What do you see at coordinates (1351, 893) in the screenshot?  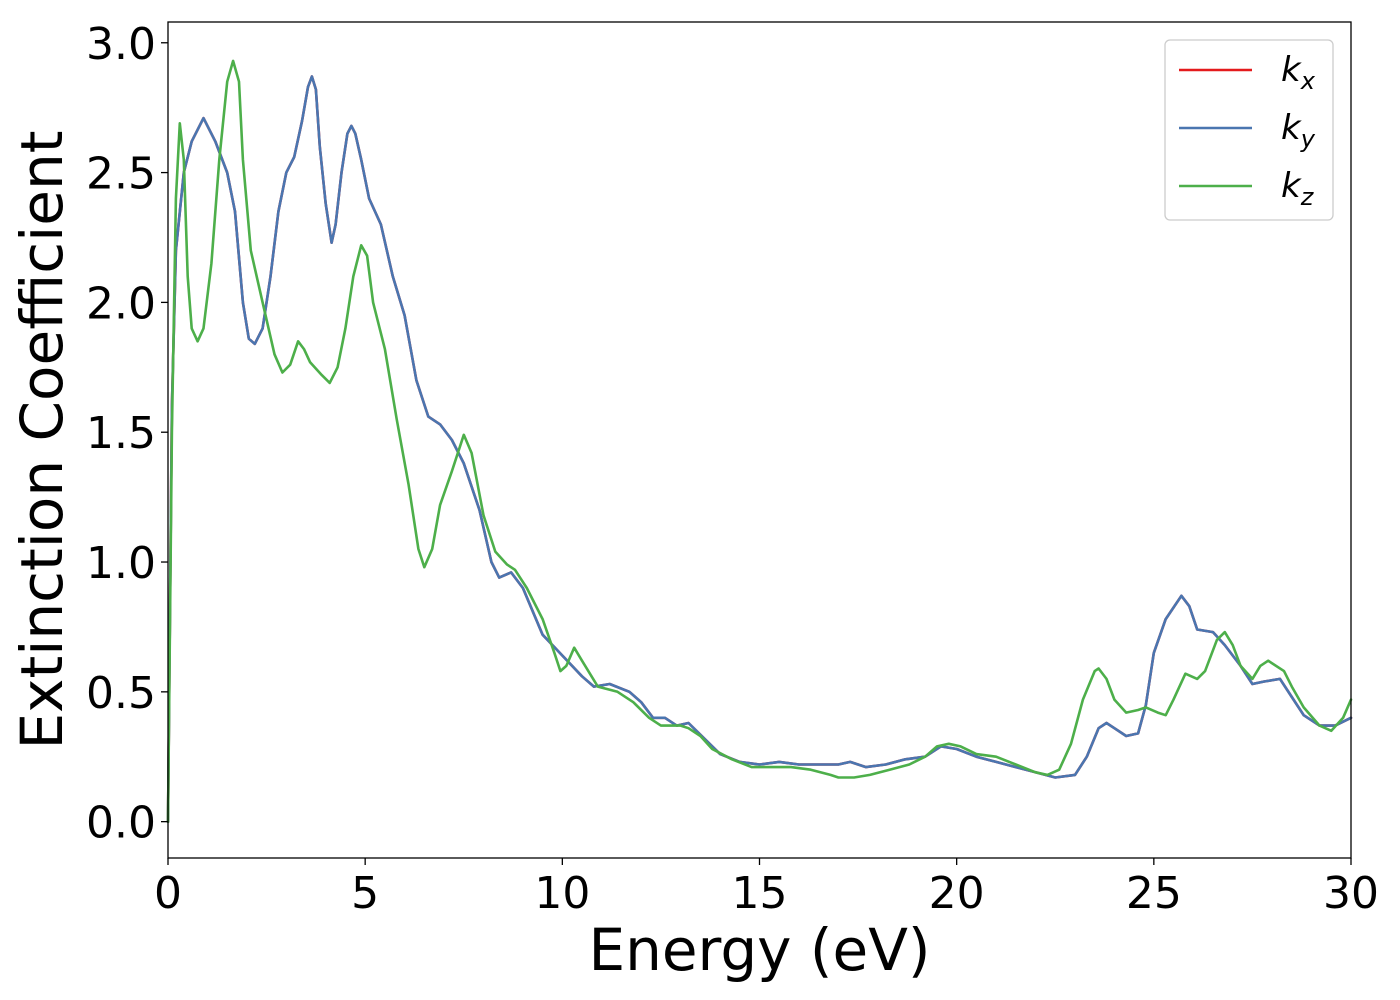 I see `x-tick-label: 30` at bounding box center [1351, 893].